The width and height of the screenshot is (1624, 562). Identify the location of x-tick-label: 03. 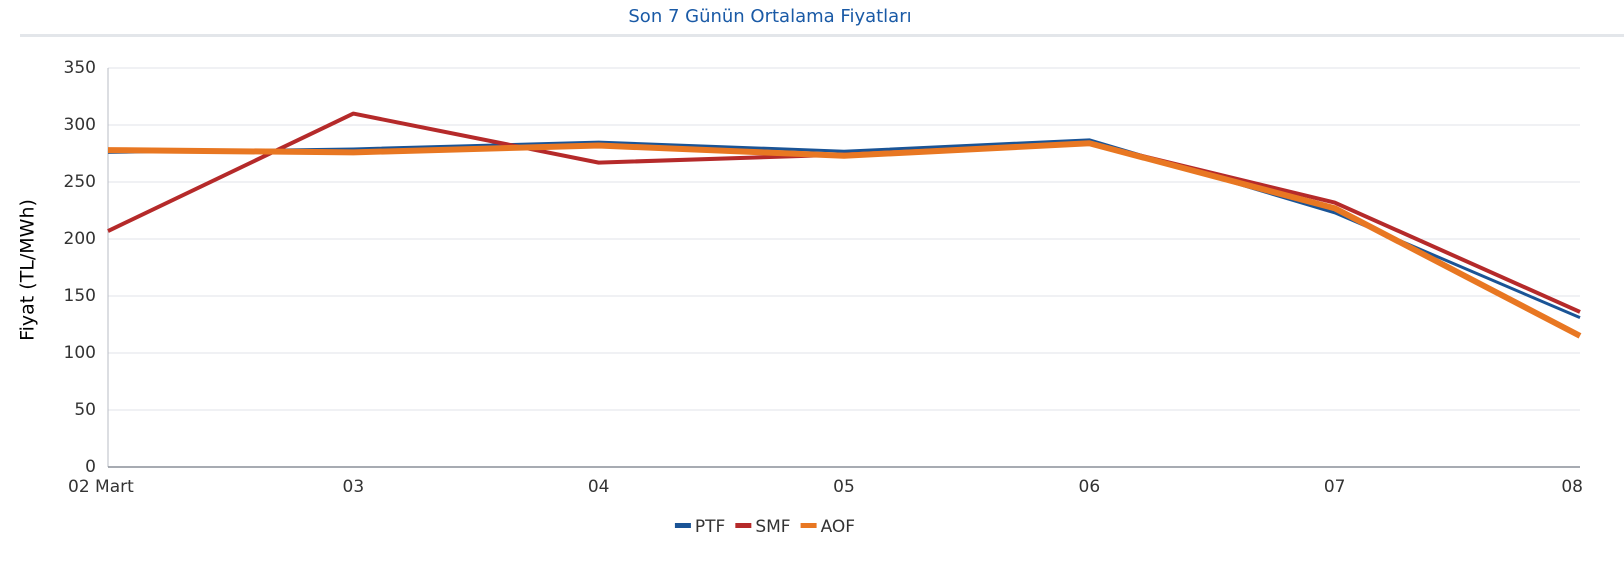
(354, 487).